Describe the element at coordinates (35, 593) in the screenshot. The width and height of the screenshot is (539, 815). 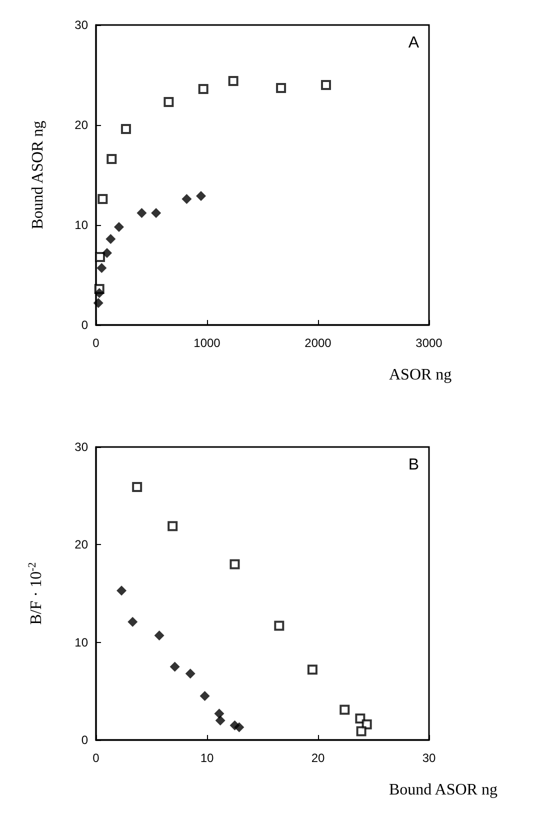
I see `y-axis-title: B/F · 10-2` at that location.